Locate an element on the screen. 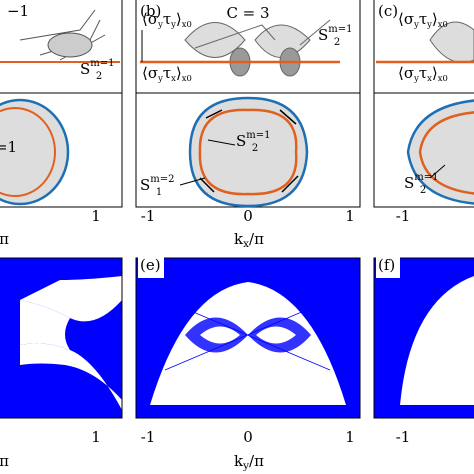 Image resolution: width=474 pixels, height=474 pixels. x-axis-label: ky/π is located at coordinates (249, 462).